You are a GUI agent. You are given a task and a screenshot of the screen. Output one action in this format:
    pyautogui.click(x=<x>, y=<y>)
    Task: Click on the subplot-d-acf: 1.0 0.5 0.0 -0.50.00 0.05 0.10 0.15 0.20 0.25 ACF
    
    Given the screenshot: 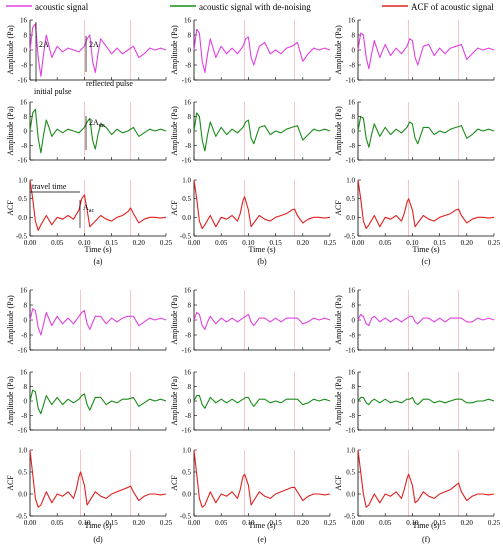 What is the action you would take?
    pyautogui.click(x=89, y=487)
    